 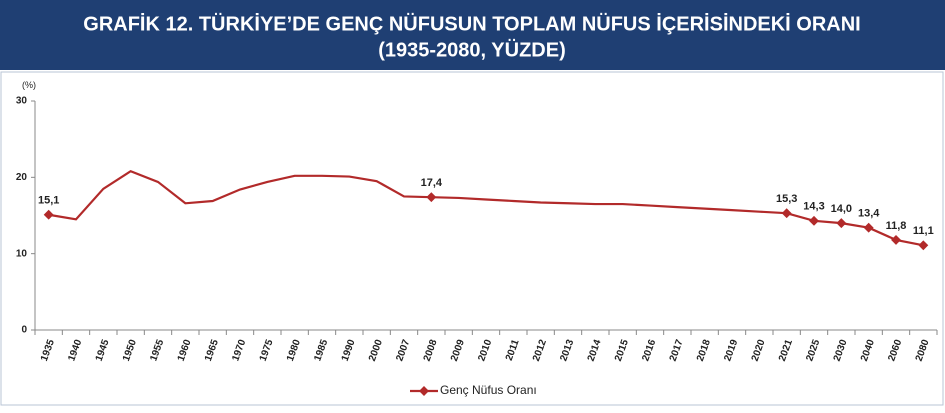 What do you see at coordinates (896, 226) in the screenshot?
I see `data-label: 11,8` at bounding box center [896, 226].